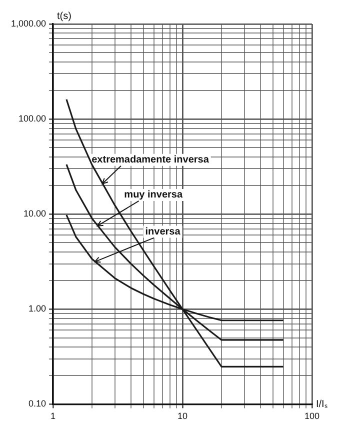 This screenshot has height=433, width=360. What do you see at coordinates (28, 23) in the screenshot?
I see `y-tick-label: 1,000.00` at bounding box center [28, 23].